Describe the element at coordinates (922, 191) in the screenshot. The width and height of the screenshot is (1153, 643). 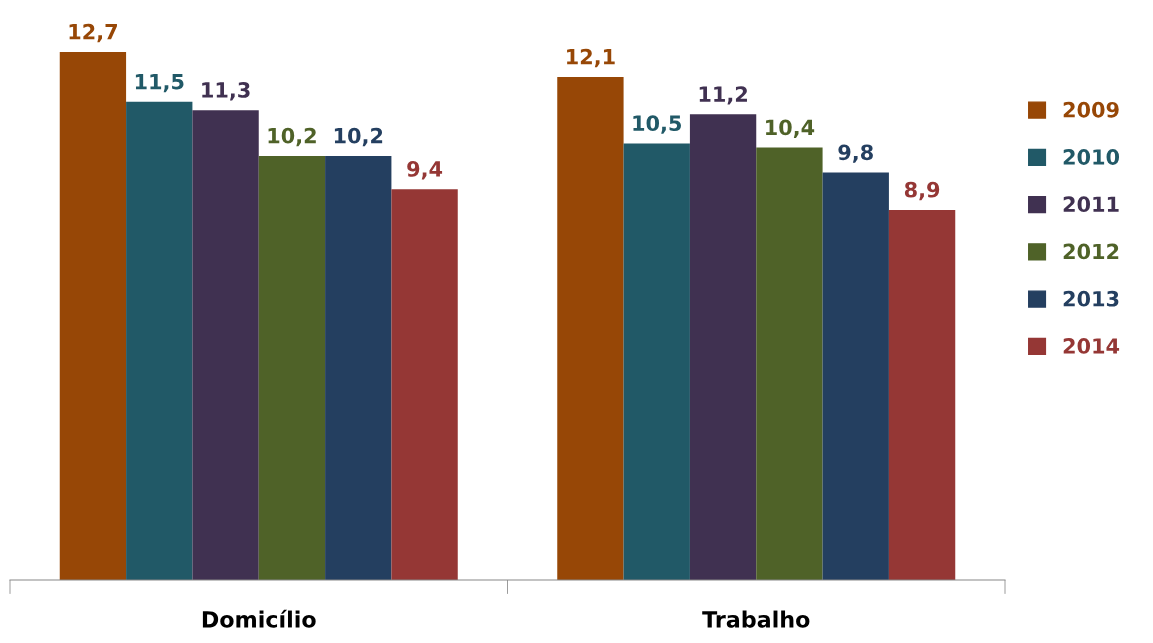
I see `data-label: 8,9` at that location.